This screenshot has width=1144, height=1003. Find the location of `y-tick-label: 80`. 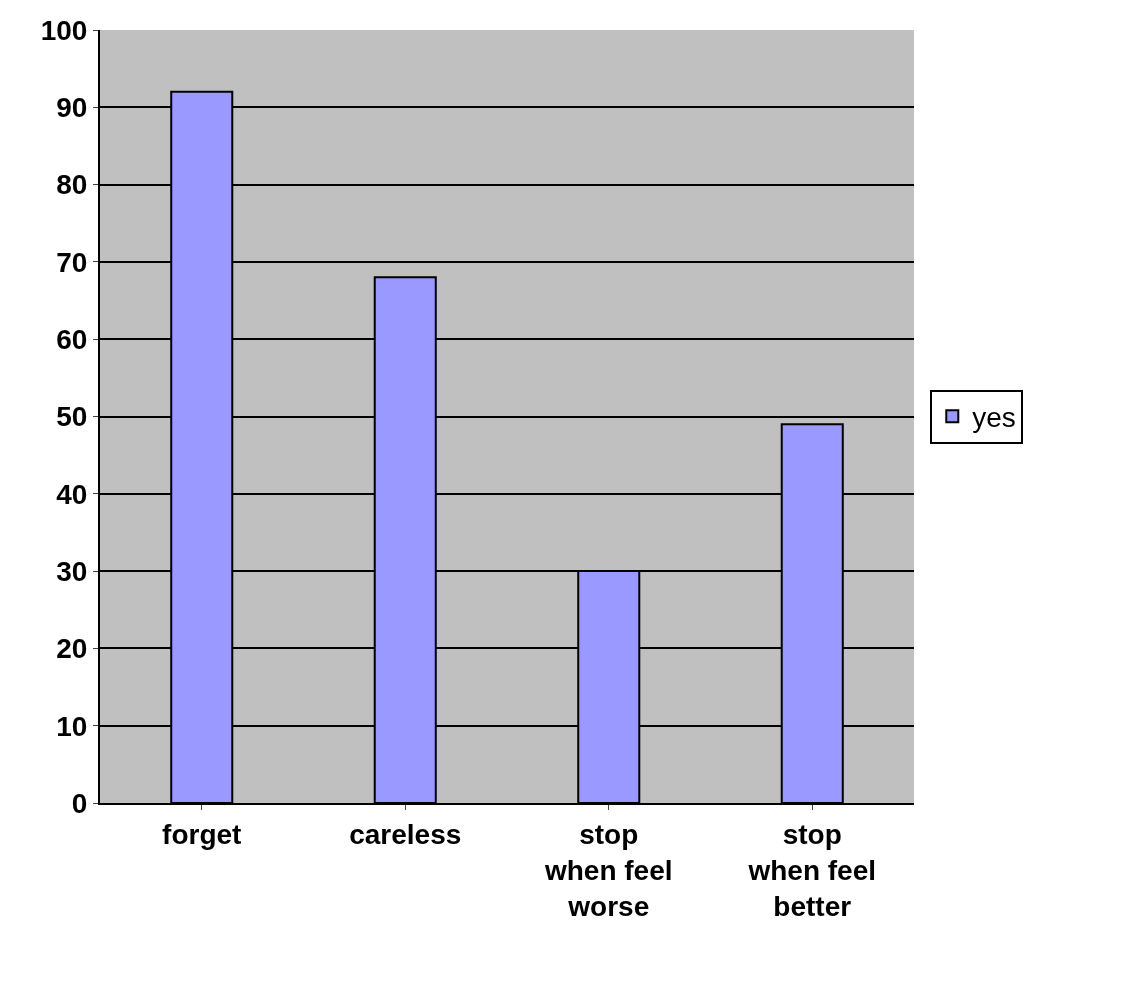

y-tick-label: 80 is located at coordinates (72, 185).